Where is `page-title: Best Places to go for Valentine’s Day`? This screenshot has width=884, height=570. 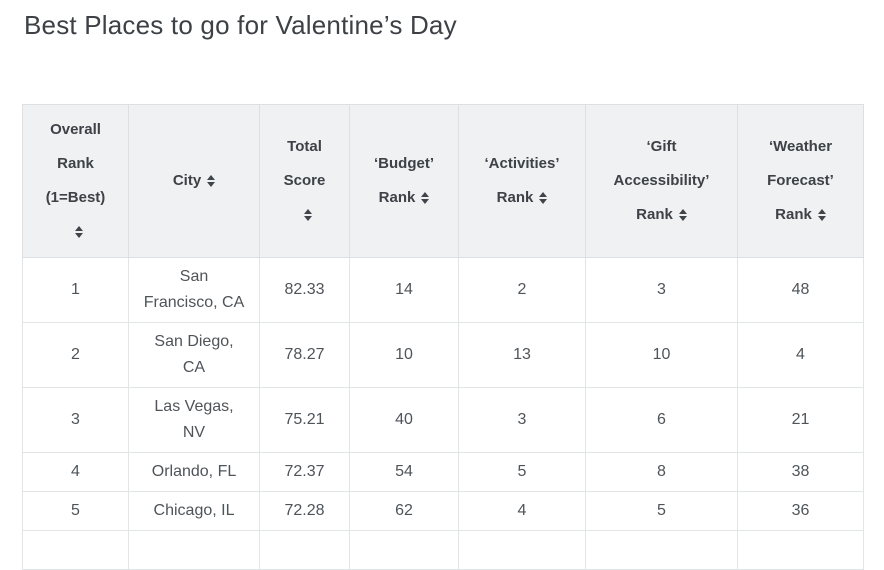
page-title: Best Places to go for Valentine’s Day is located at coordinates (240, 25).